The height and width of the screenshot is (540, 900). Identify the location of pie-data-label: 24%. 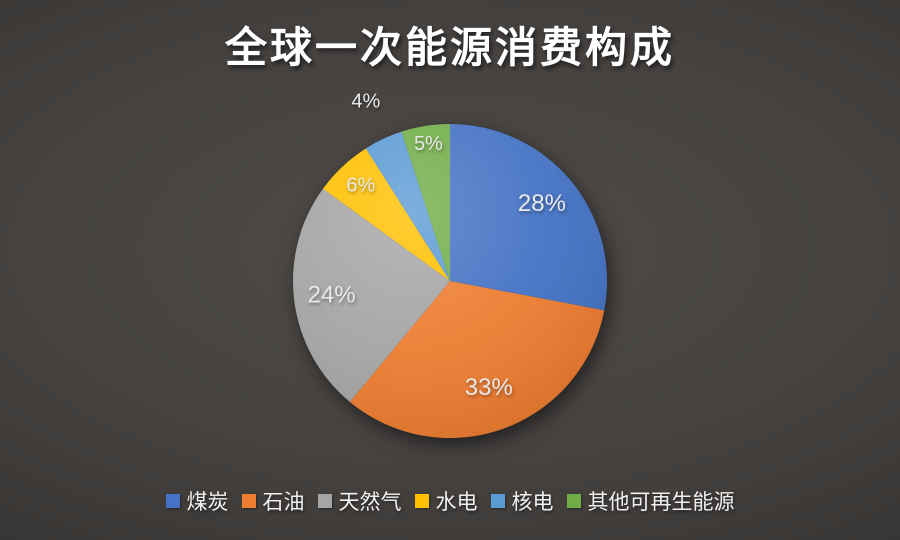
(332, 294).